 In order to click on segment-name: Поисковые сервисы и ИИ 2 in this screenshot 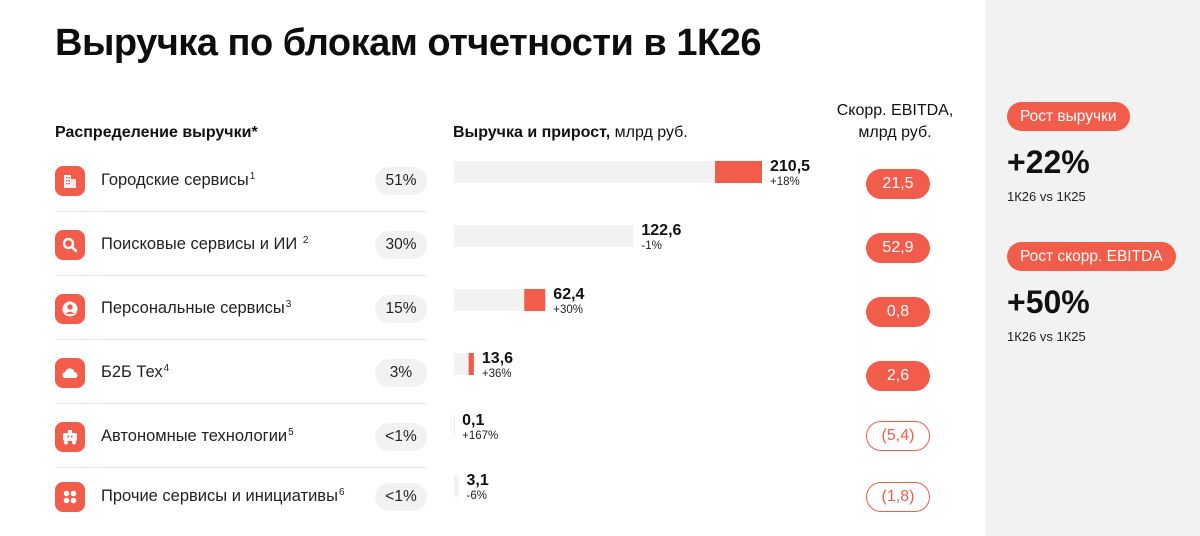, I will do `click(204, 244)`.